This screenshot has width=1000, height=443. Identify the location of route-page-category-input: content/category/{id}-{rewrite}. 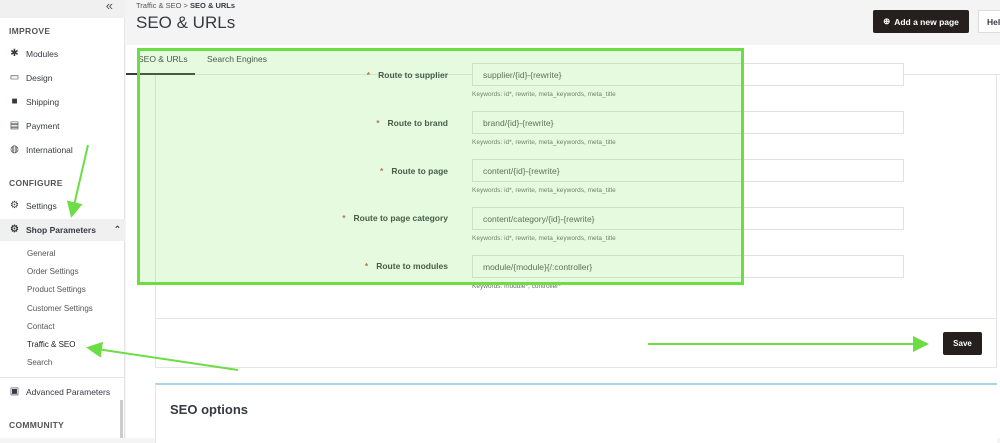
(688, 218).